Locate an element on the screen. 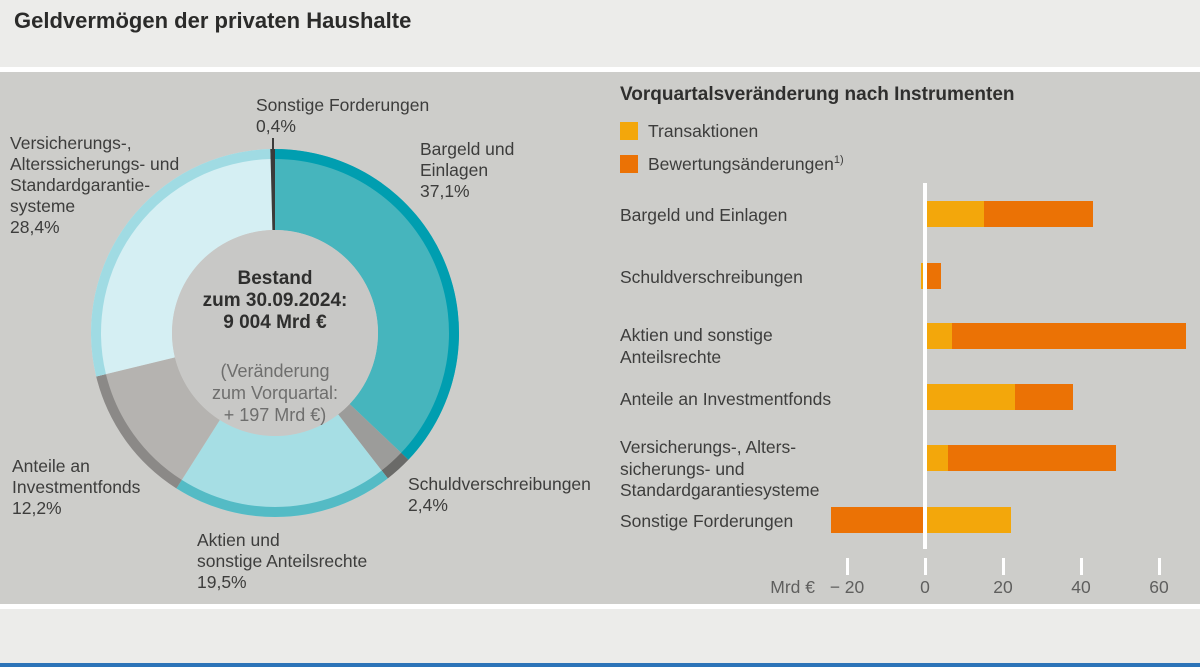 This screenshot has height=667, width=1200. donut-hole is located at coordinates (275, 333).